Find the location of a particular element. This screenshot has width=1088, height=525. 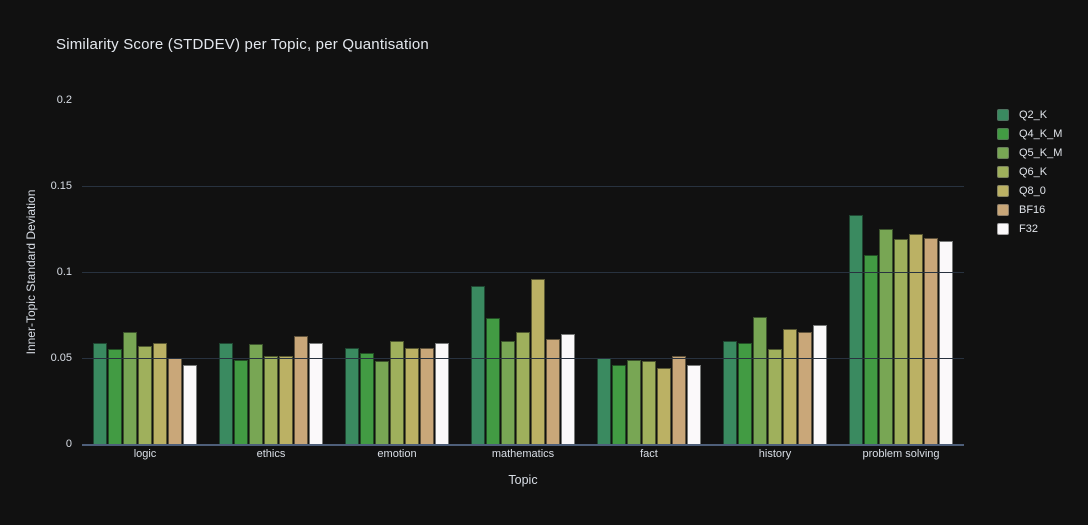

bar-group-ethics is located at coordinates (271, 272).